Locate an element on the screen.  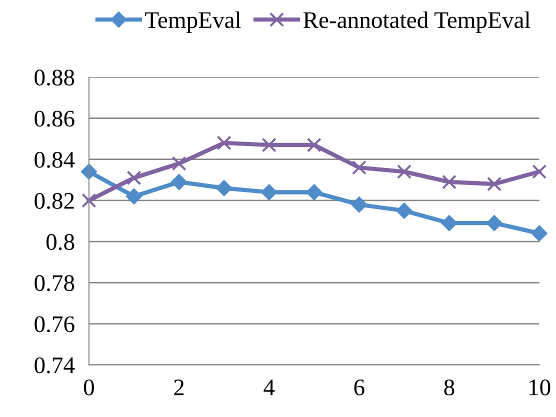
y-tick-label: 0.8 is located at coordinates (60, 242).